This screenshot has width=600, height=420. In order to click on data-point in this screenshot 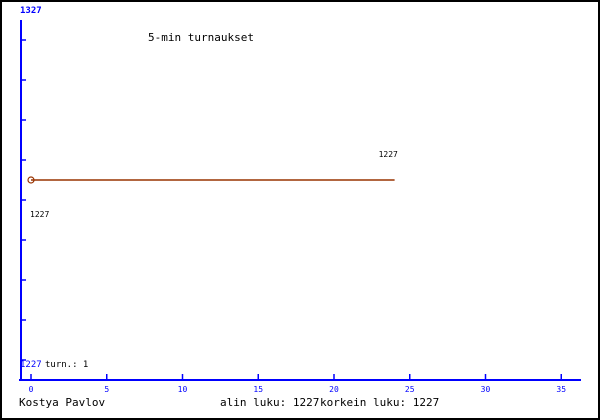, I will do `click(31, 180)`.